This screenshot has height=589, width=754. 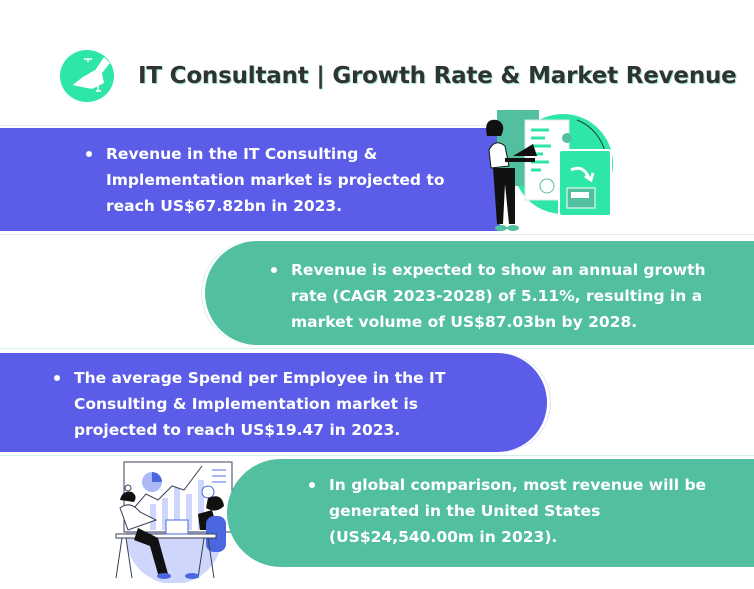 What do you see at coordinates (174, 522) in the screenshot?
I see `meeting-analytics-chart-illustration-icon` at bounding box center [174, 522].